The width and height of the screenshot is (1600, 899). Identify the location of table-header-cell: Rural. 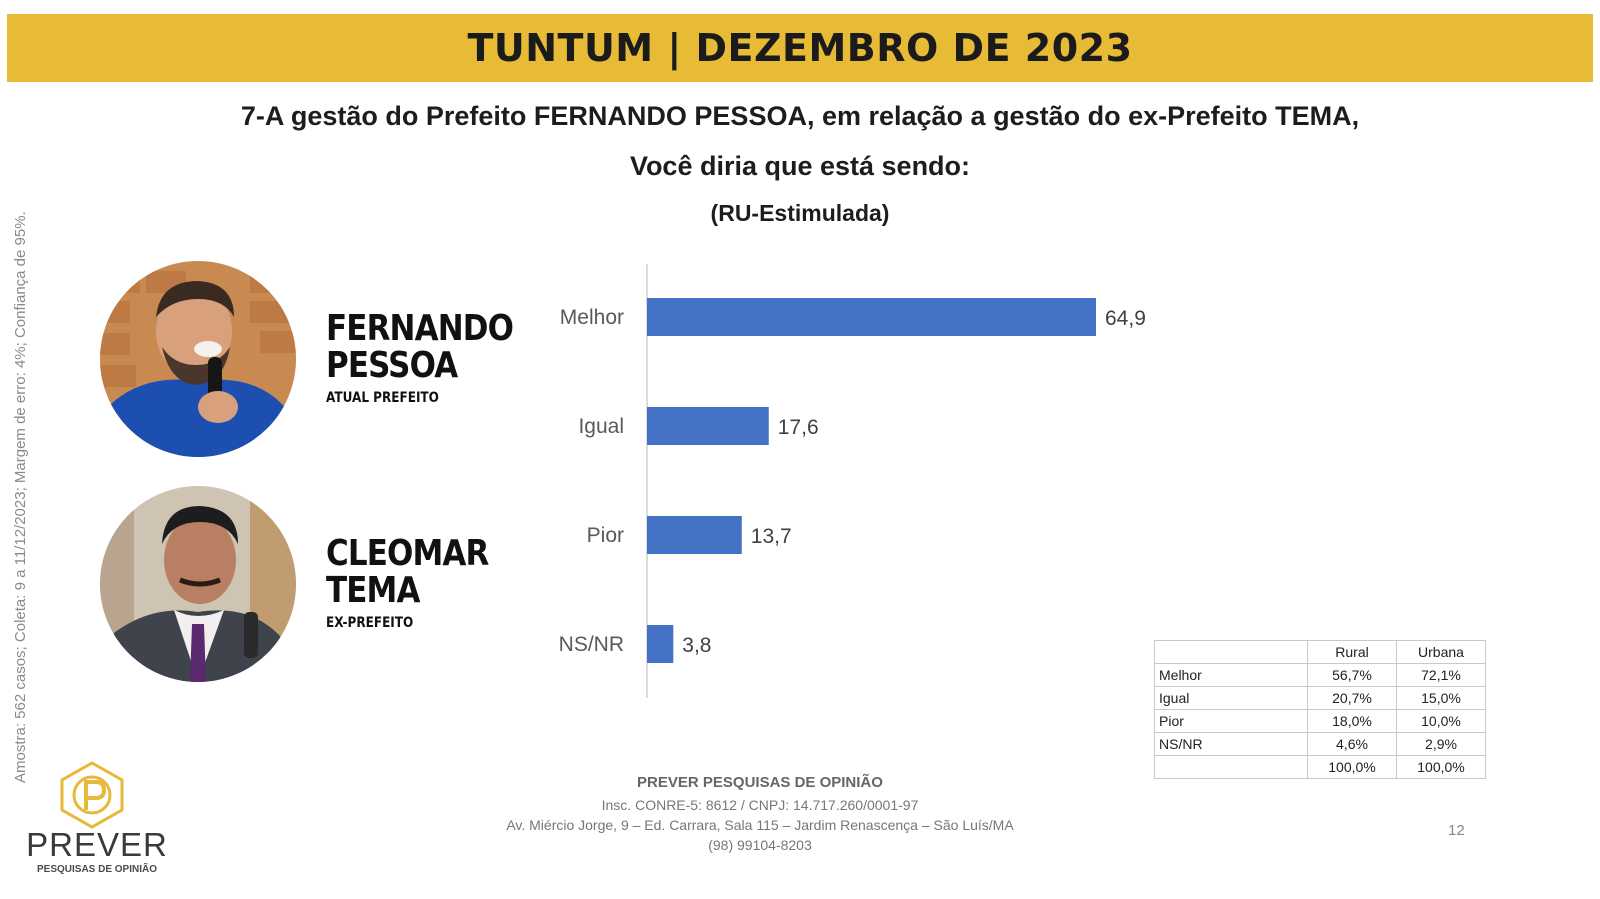
(1352, 652).